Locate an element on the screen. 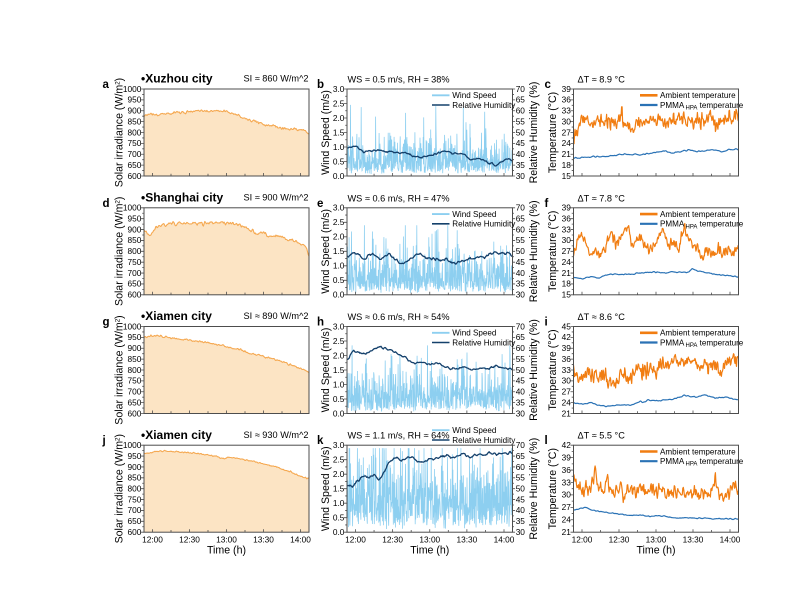 Image resolution: width=800 pixels, height=605 pixels. svg-text: 750 is located at coordinates (135, 499).